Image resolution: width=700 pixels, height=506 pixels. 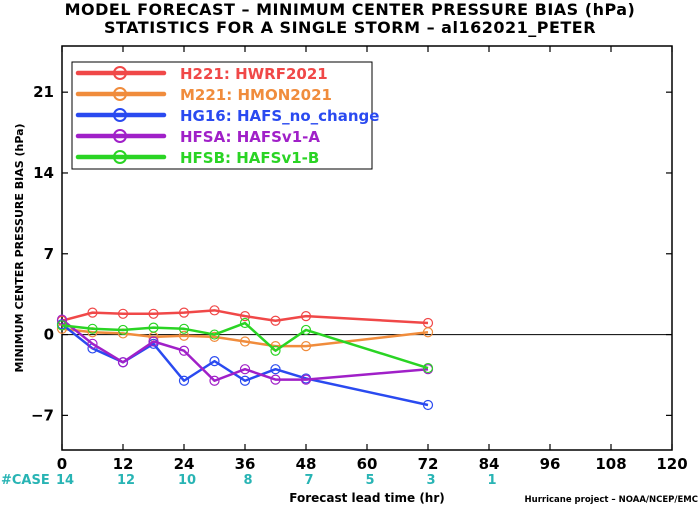 I want to click on legend-label: HG16: HAFS_no_change, so click(x=279, y=116).